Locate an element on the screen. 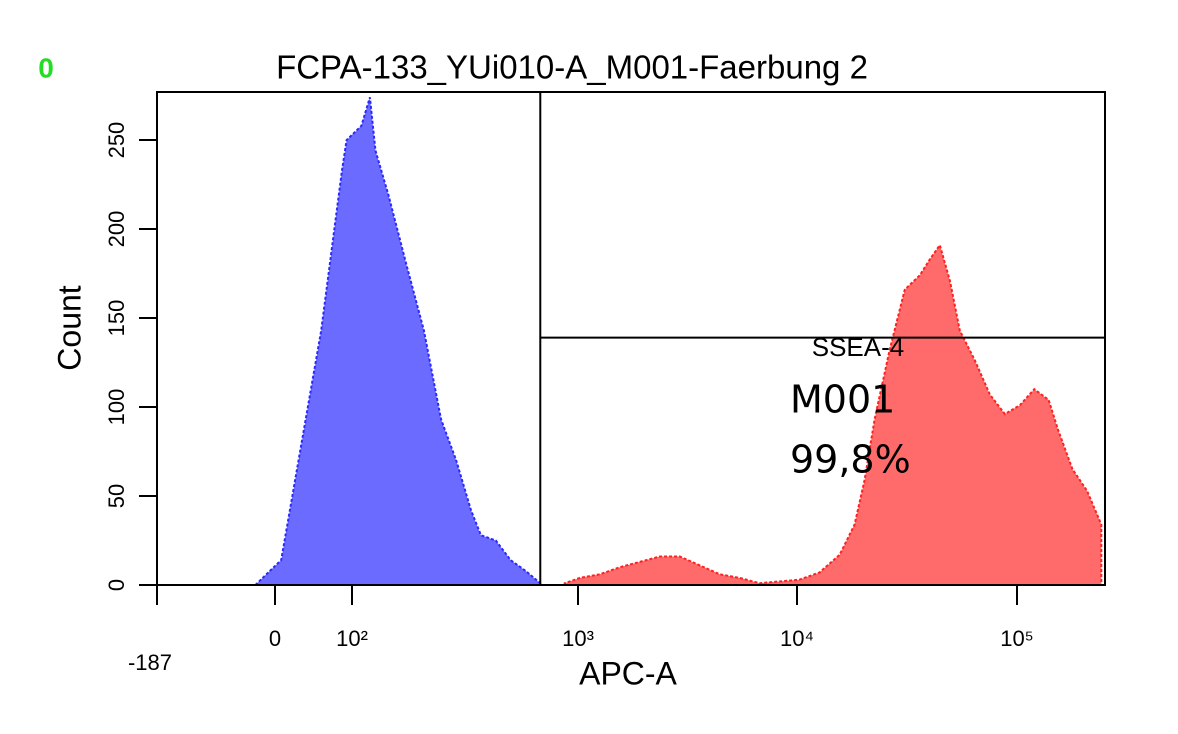 The width and height of the screenshot is (1178, 734). y-tick-label: 100 is located at coordinates (116, 407).